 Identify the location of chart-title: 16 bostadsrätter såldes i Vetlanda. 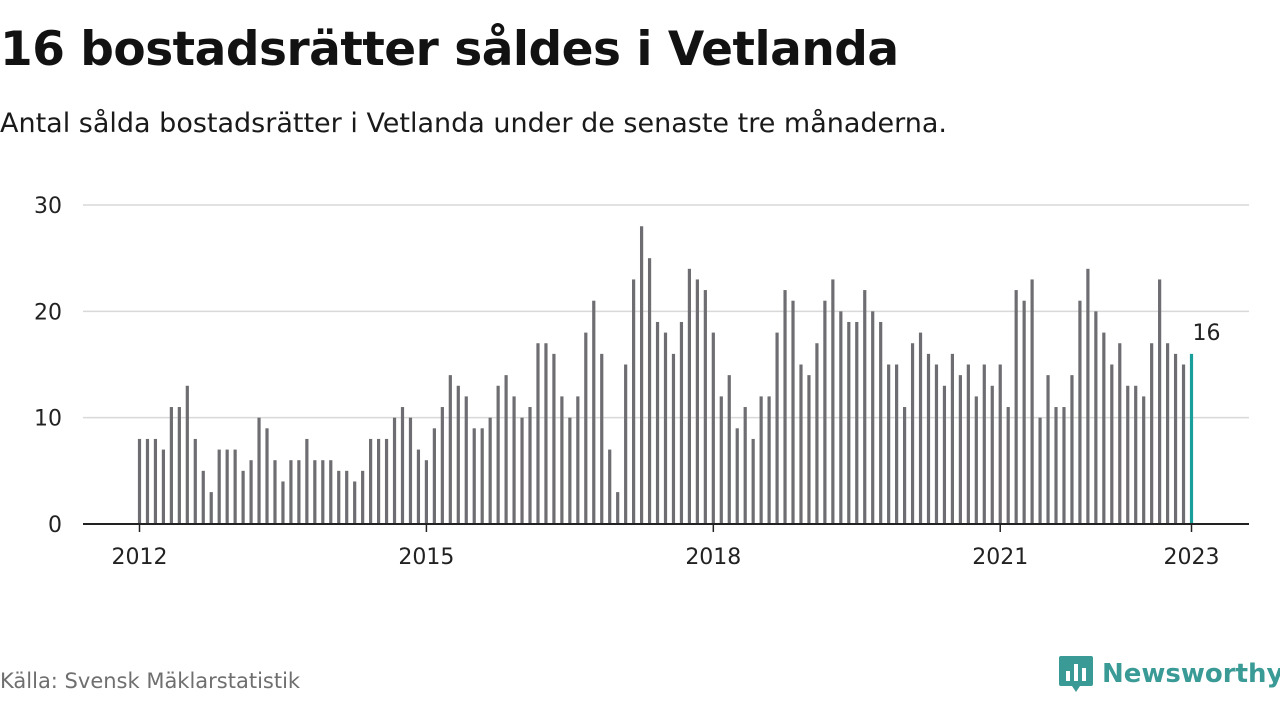
(449, 49).